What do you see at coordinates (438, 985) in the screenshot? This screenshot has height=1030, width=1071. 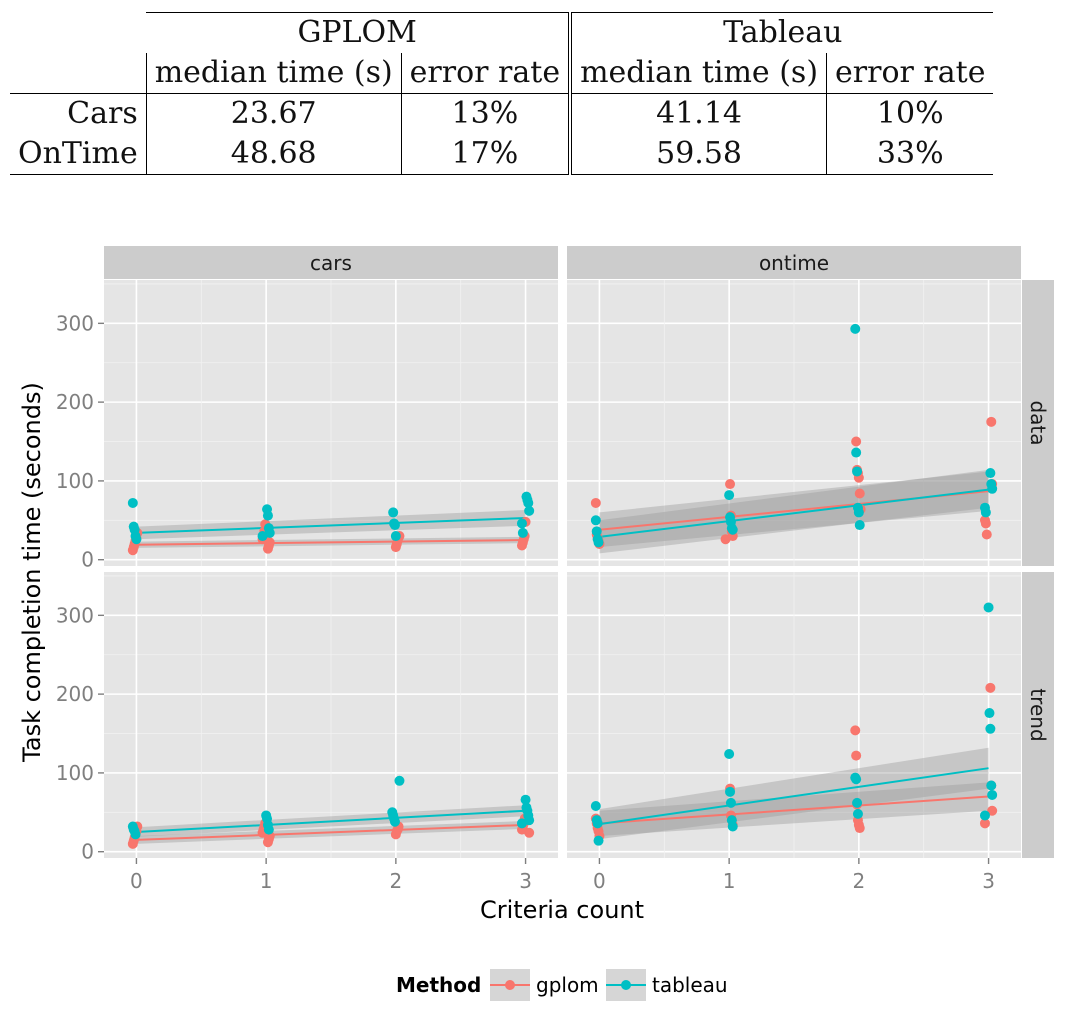 I see `legend-title: Method` at bounding box center [438, 985].